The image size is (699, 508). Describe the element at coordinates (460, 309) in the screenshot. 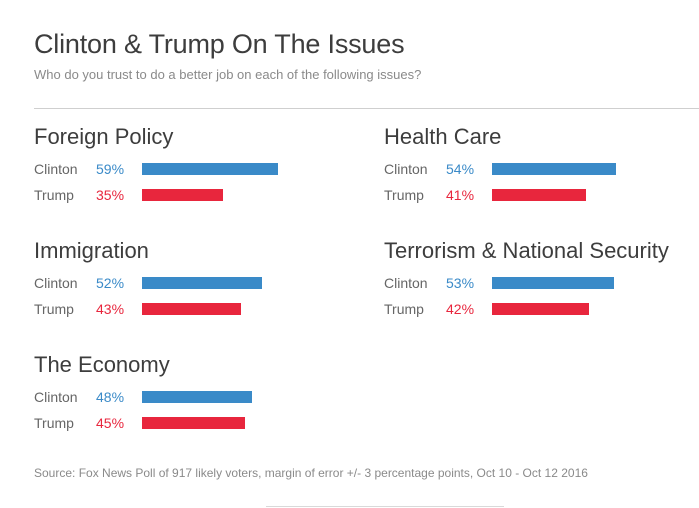

I see `value-label: 42%` at that location.